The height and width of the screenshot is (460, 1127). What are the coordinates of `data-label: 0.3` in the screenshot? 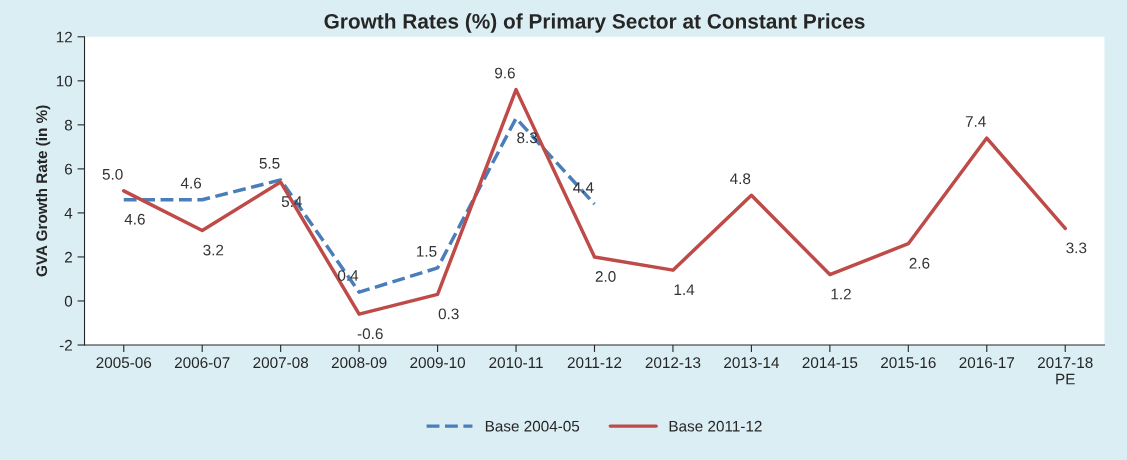 It's located at (448, 314).